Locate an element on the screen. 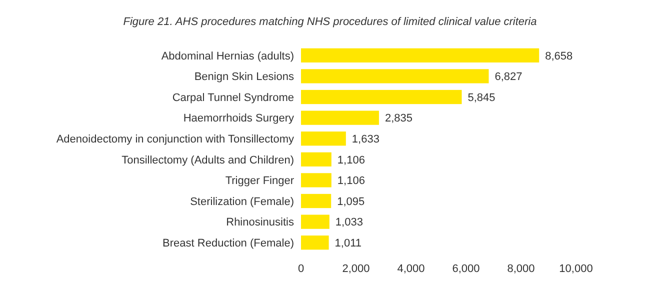  x-tick-label: 2,000 is located at coordinates (356, 268).